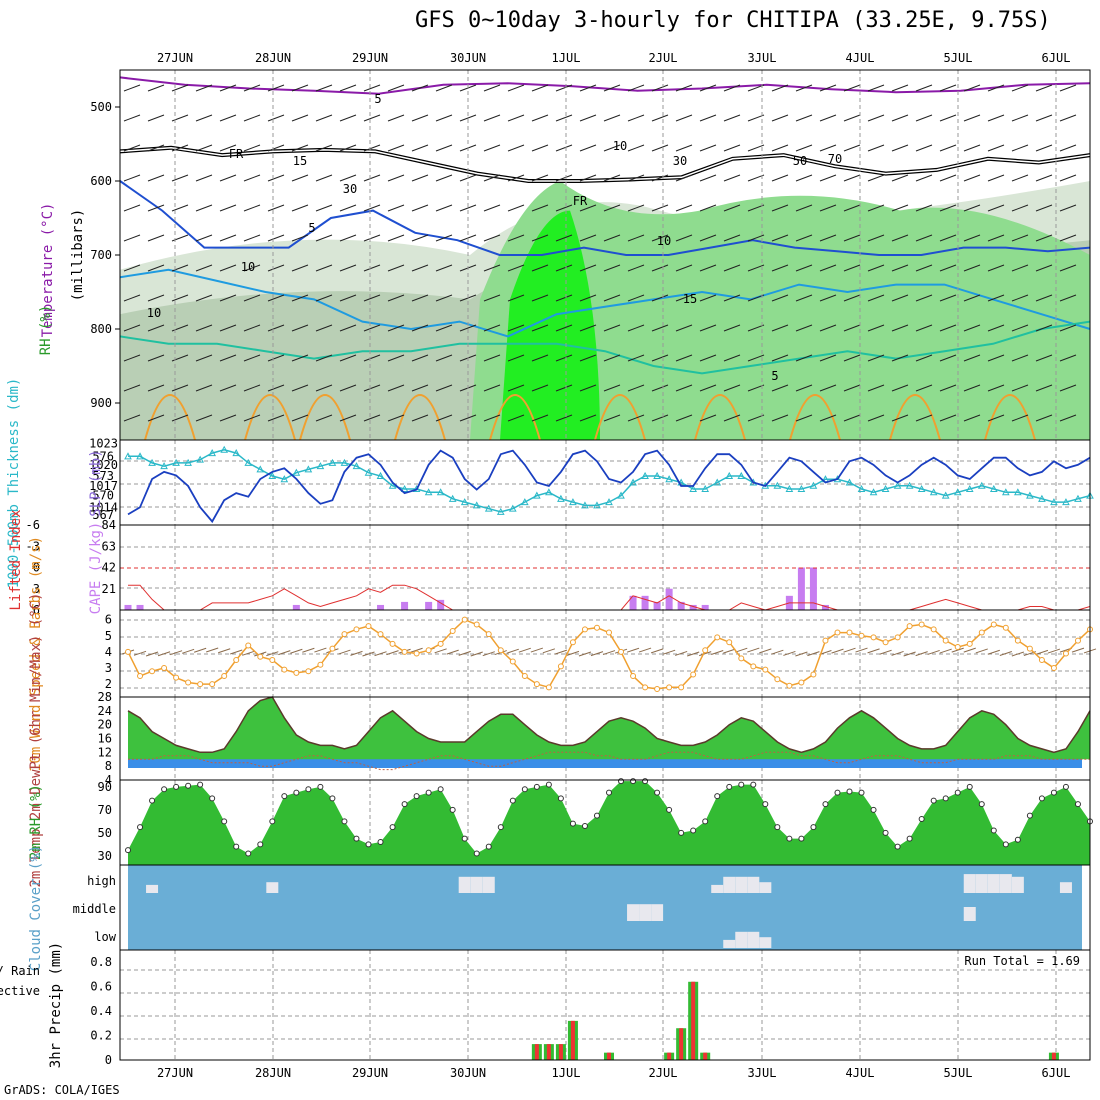  Describe the element at coordinates (657, 605) in the screenshot. I see `cape-bar` at that location.